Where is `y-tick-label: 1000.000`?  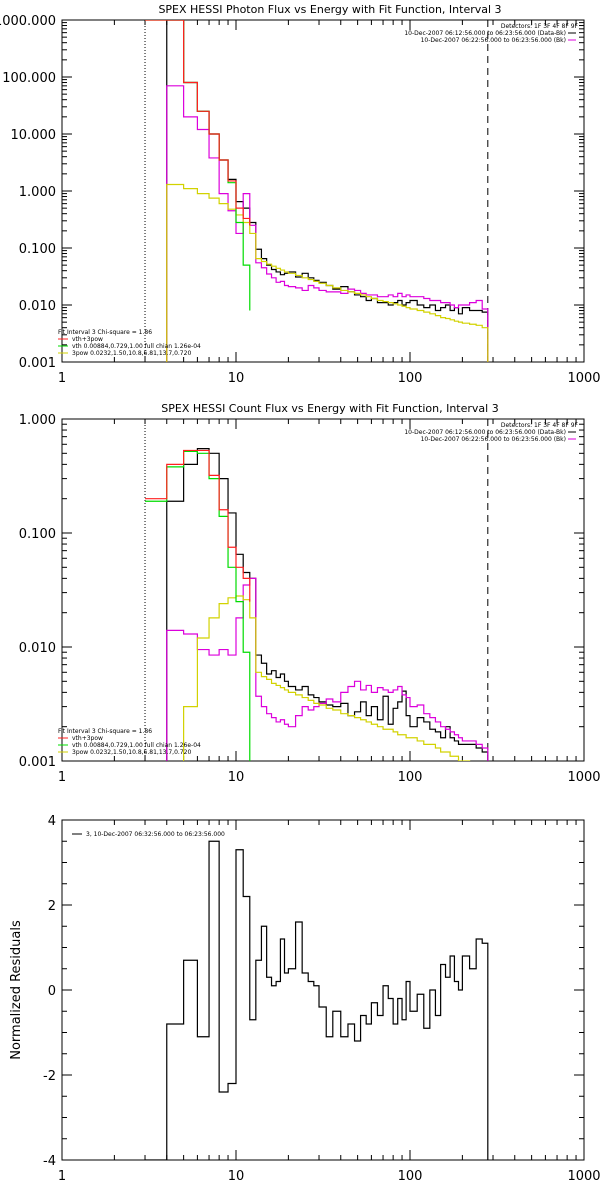
y-tick-label: 1000.000 is located at coordinates (28, 21).